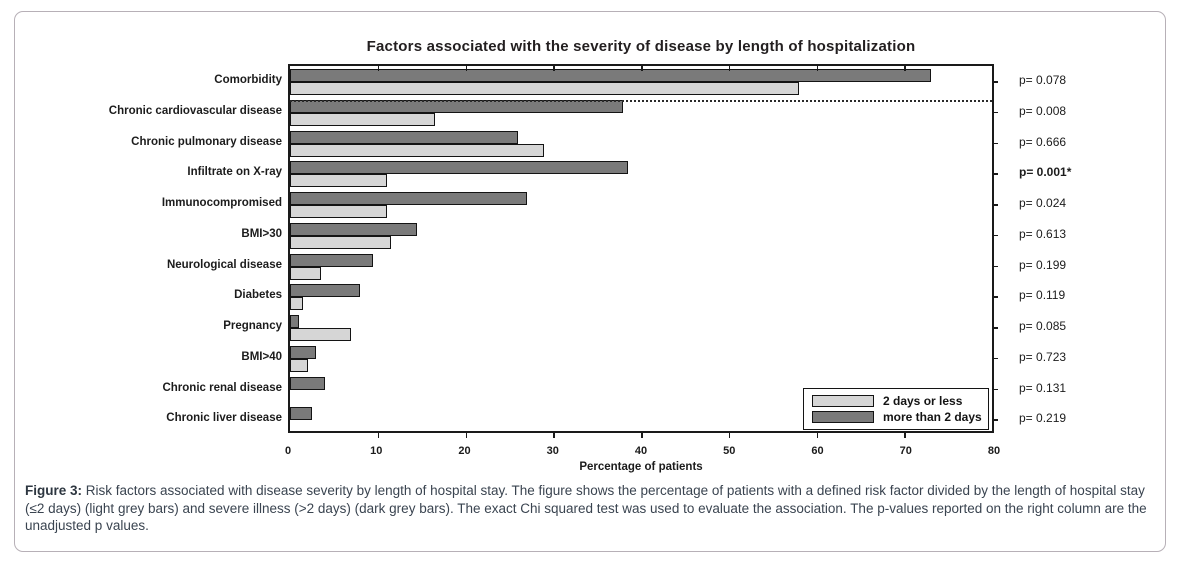 This screenshot has width=1181, height=566. Describe the element at coordinates (1043, 80) in the screenshot. I see `p-value-label-comorbidity: p= 0.078` at that location.